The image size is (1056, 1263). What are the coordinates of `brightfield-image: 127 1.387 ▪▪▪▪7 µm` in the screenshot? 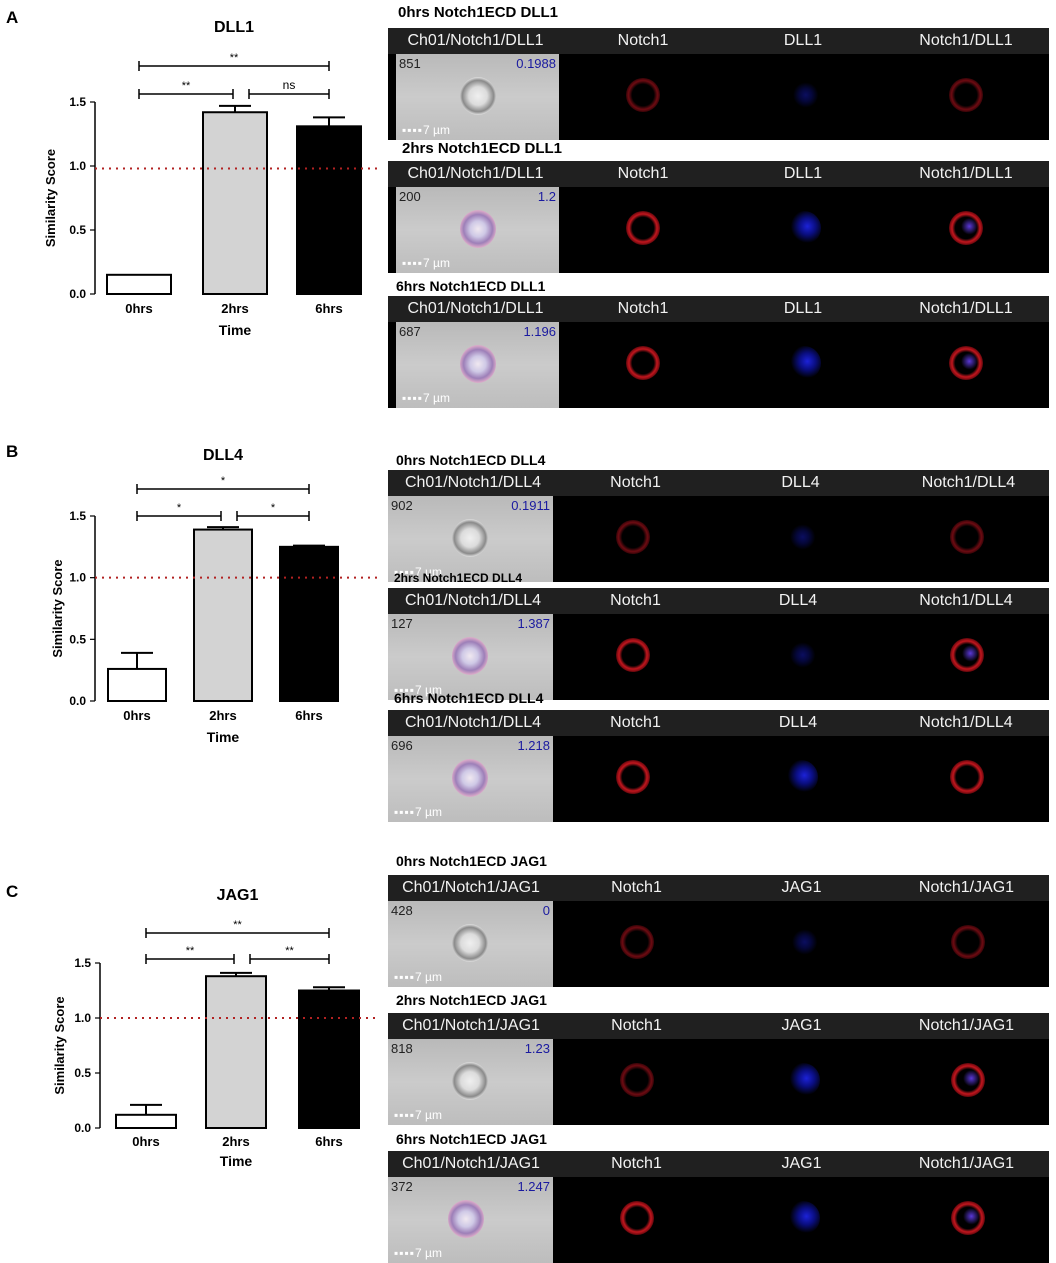 It's located at (470, 657).